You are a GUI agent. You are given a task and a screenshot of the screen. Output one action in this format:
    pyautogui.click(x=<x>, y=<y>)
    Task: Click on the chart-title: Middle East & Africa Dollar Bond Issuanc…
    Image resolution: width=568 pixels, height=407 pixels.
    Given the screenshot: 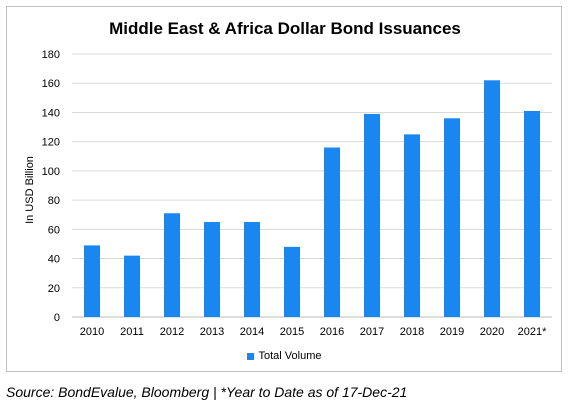 What is the action you would take?
    pyautogui.click(x=285, y=28)
    